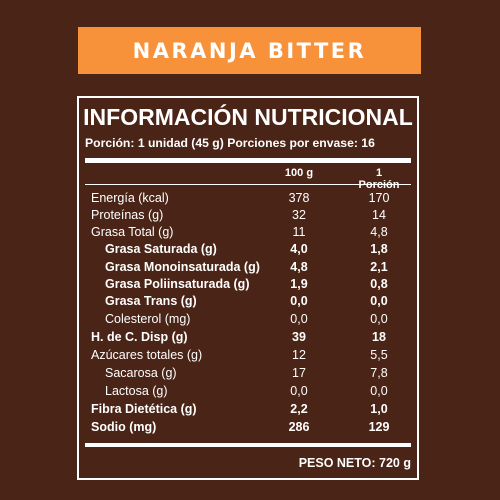  Describe the element at coordinates (124, 427) in the screenshot. I see `nutrient-name: Sodio (mg)` at that location.